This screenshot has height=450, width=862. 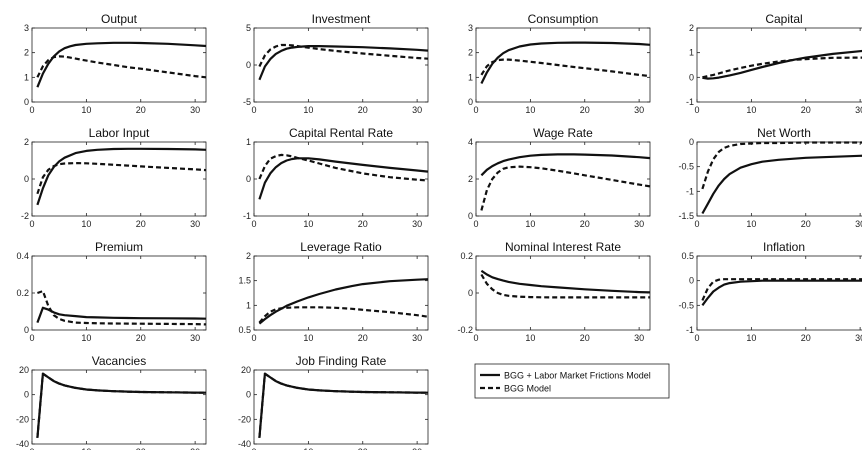 I want to click on y-tick-label: -5, so click(x=247, y=102).